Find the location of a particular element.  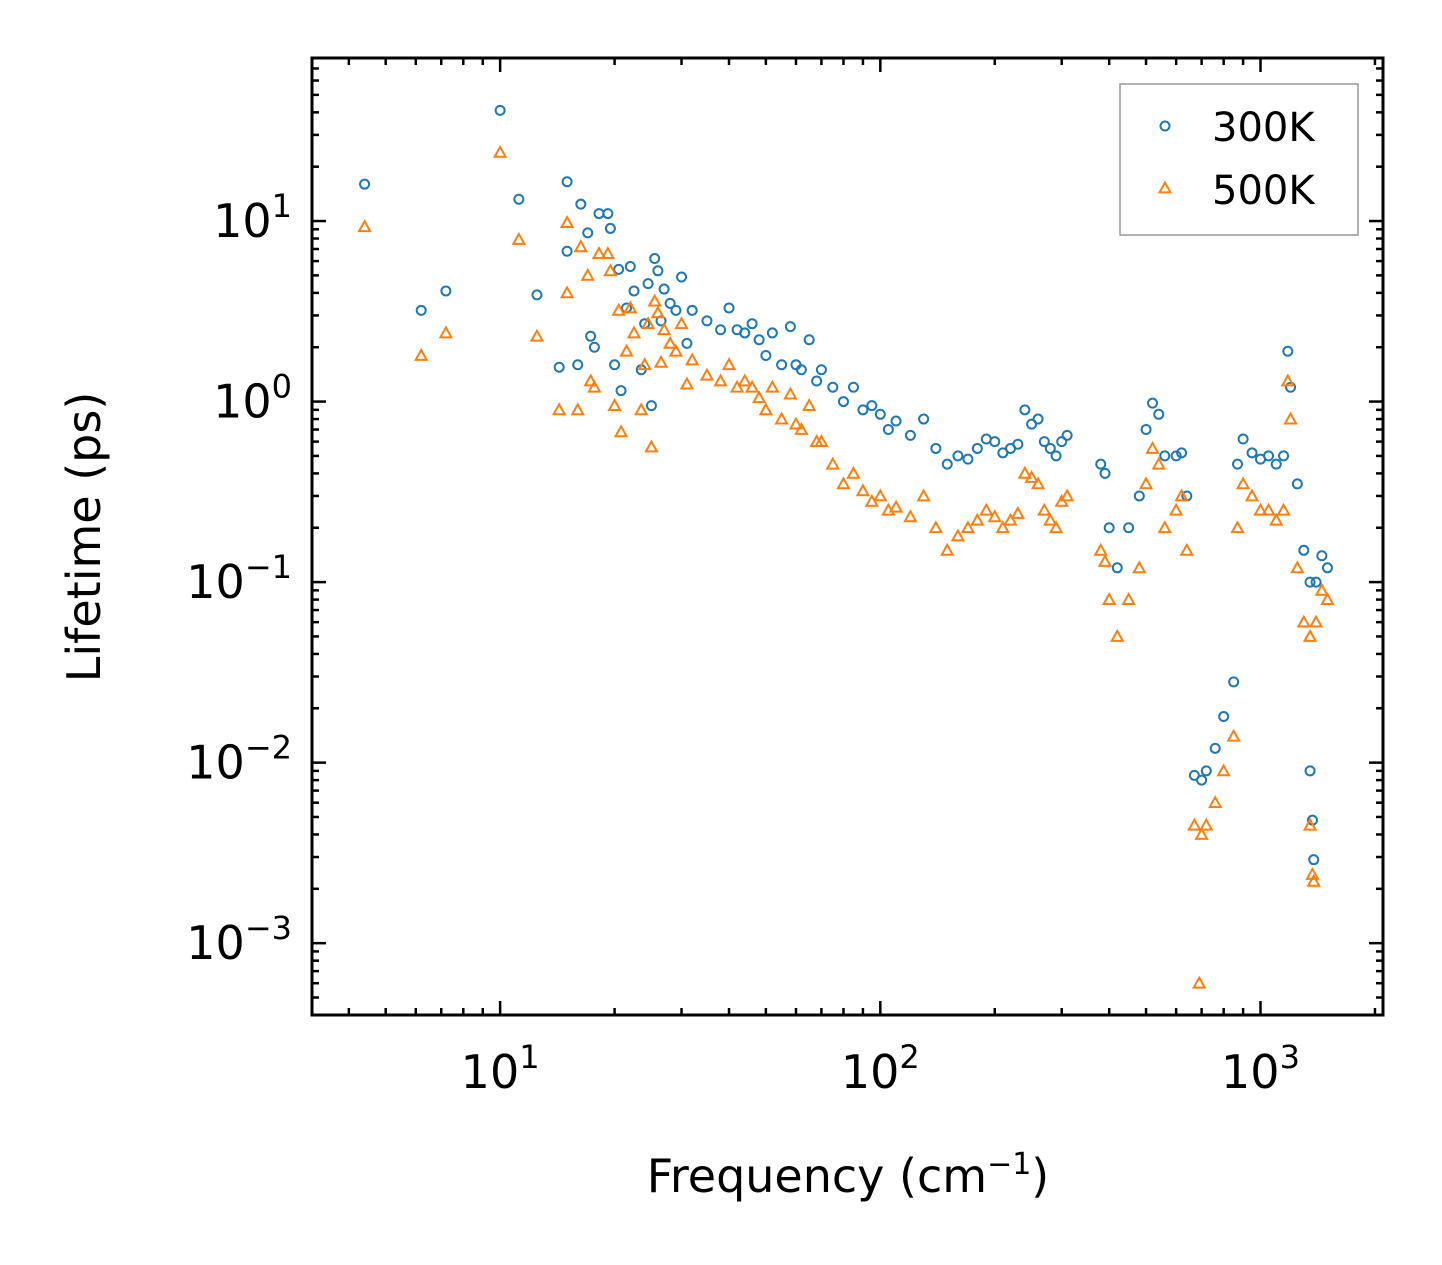

legend-label-500k: 500K is located at coordinates (1264, 191).